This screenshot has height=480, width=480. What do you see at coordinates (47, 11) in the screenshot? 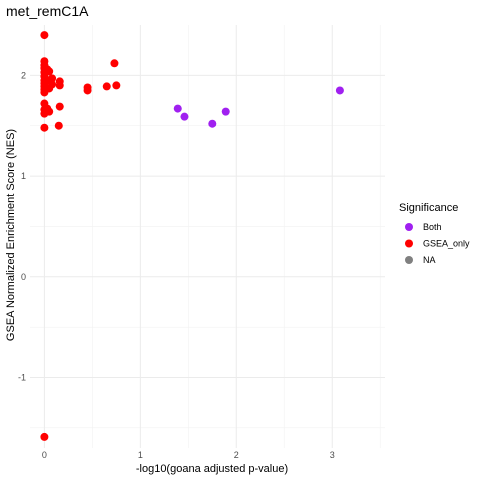
I see `chart-title: met_remC1A` at bounding box center [47, 11].